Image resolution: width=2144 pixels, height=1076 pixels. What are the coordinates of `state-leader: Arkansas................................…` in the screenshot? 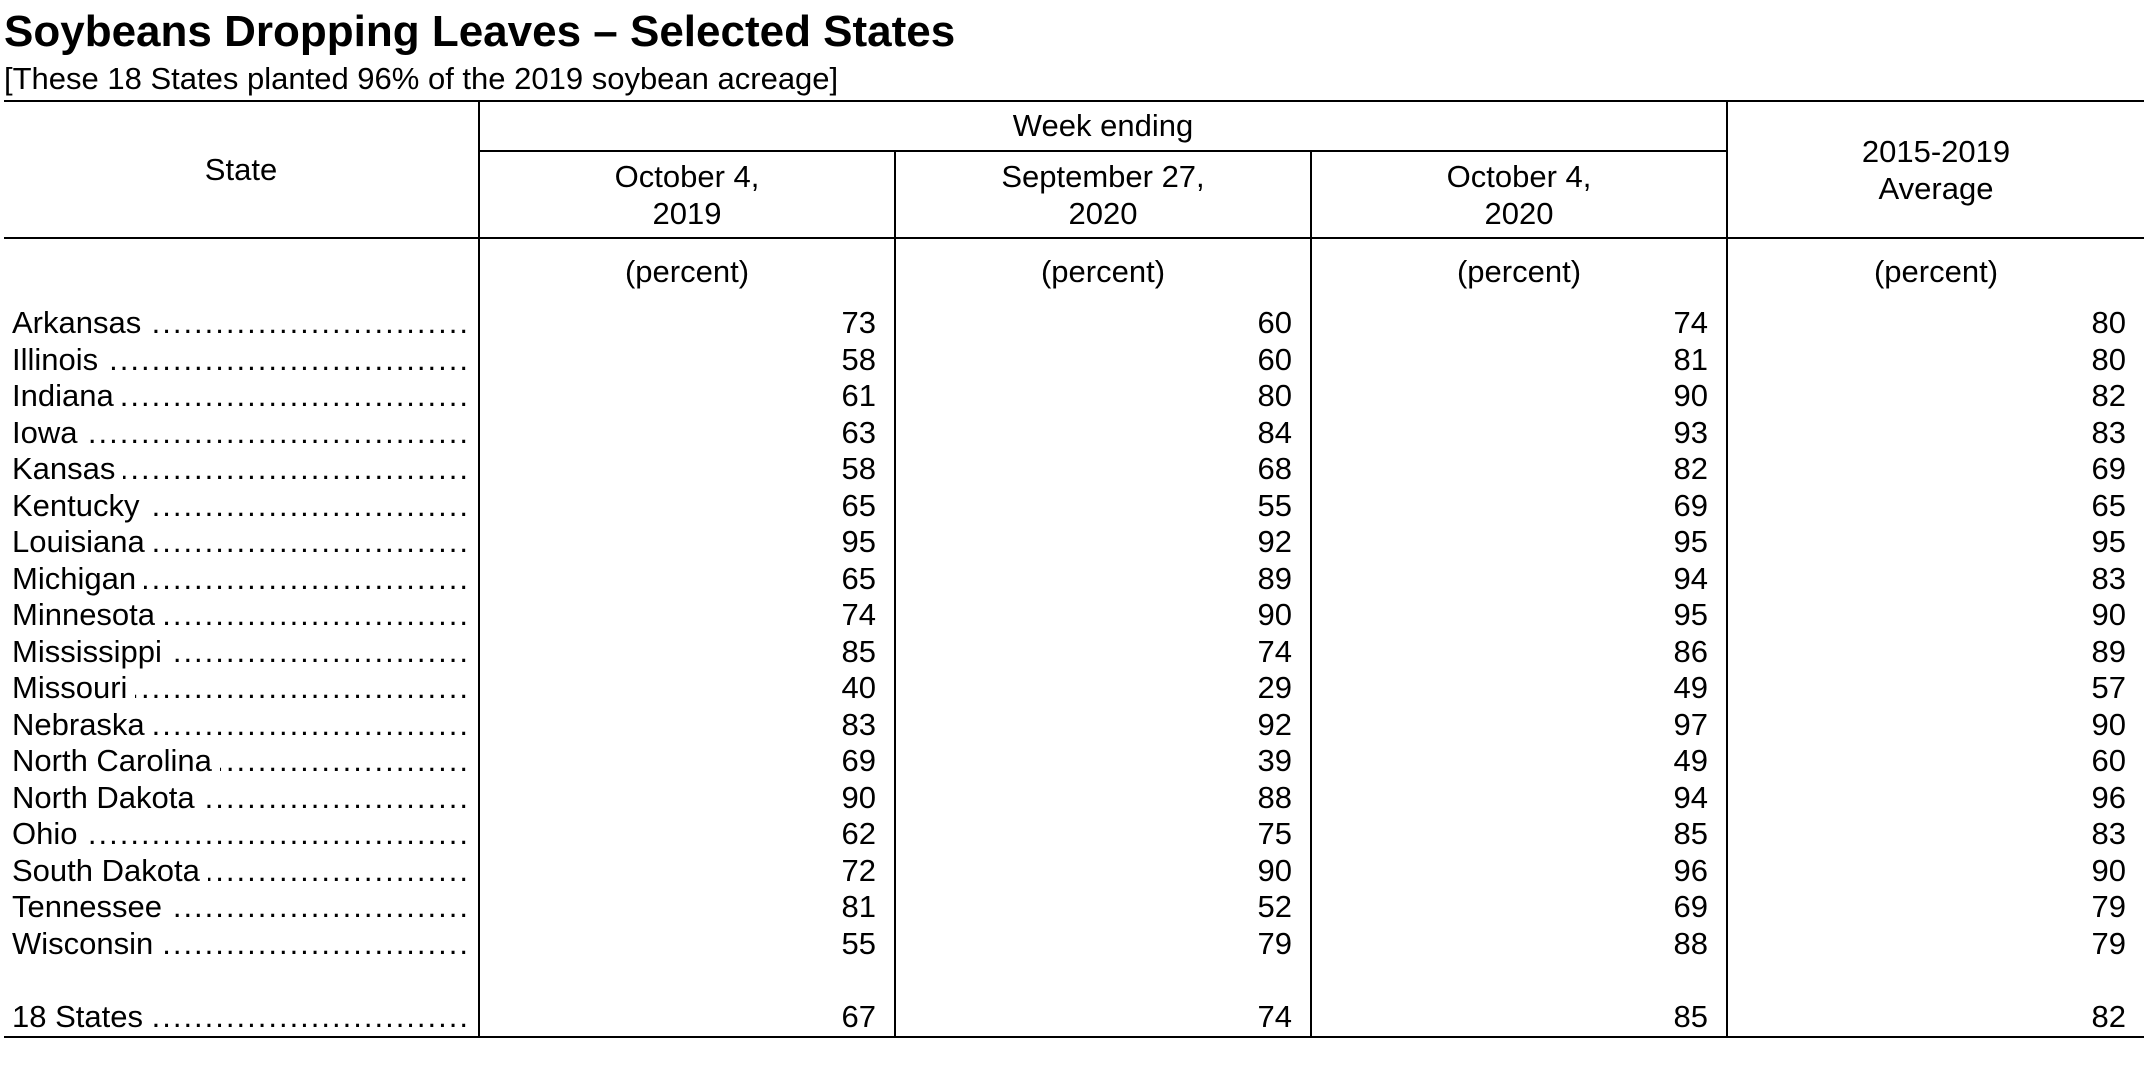 It's located at (241, 323).